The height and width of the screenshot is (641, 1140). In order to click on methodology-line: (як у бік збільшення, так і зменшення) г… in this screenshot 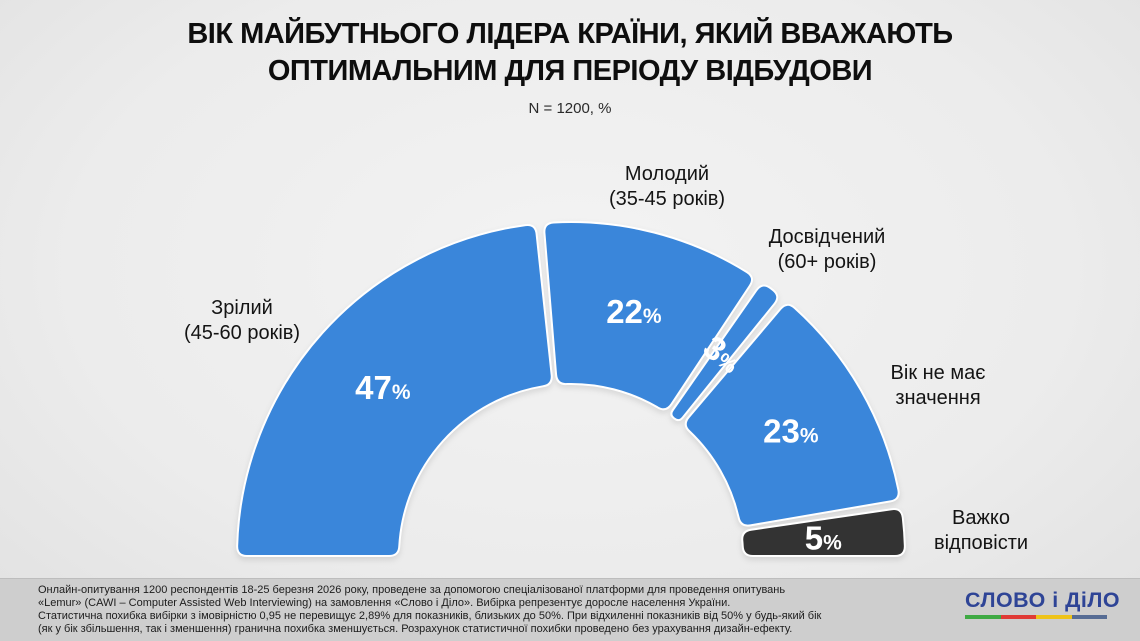, I will do `click(415, 629)`.